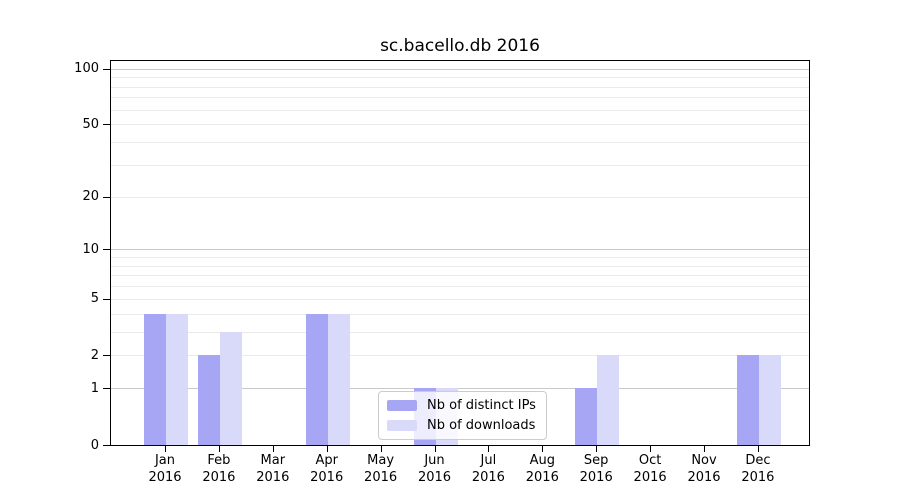 The image size is (900, 500). Describe the element at coordinates (434, 460) in the screenshot. I see `x-tick-month: Jun` at that location.